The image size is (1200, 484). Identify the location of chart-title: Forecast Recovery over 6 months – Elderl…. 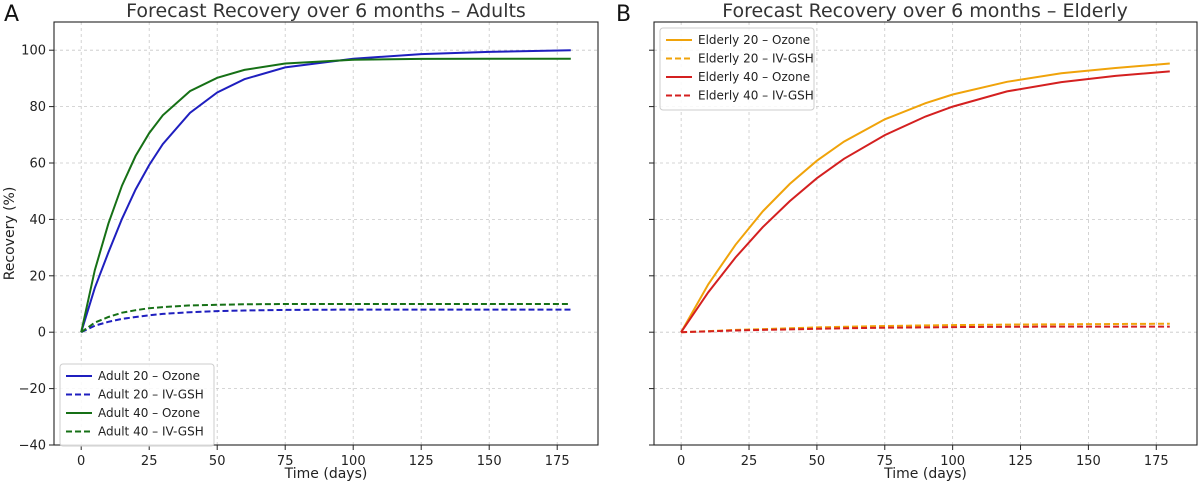
(925, 11).